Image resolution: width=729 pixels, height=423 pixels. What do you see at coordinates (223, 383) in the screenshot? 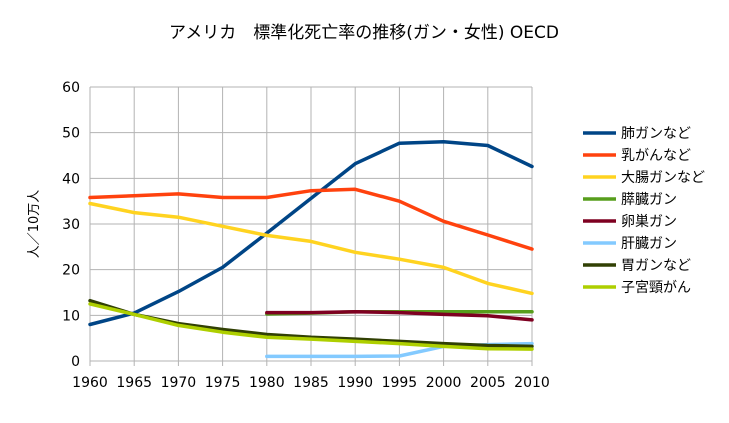
I see `x-tick-label: 1975` at bounding box center [223, 383].